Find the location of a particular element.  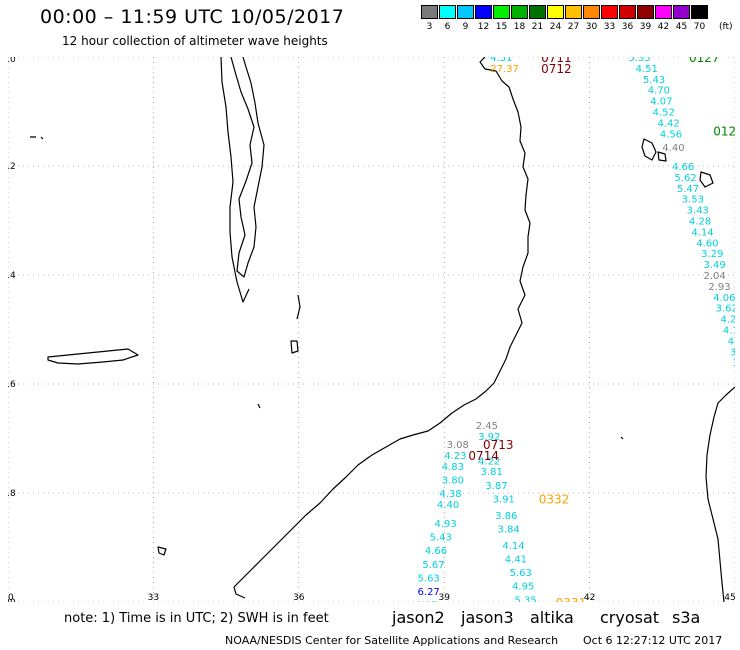

scale-label-24: 24 is located at coordinates (555, 27).